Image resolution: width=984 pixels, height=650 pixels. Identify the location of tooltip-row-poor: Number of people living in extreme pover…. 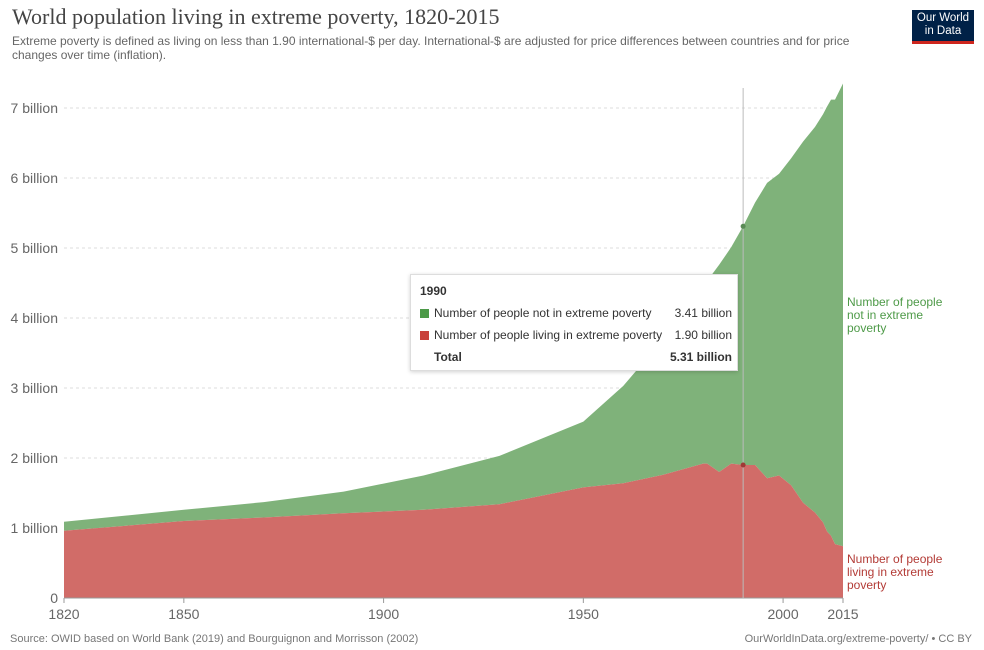
(576, 336).